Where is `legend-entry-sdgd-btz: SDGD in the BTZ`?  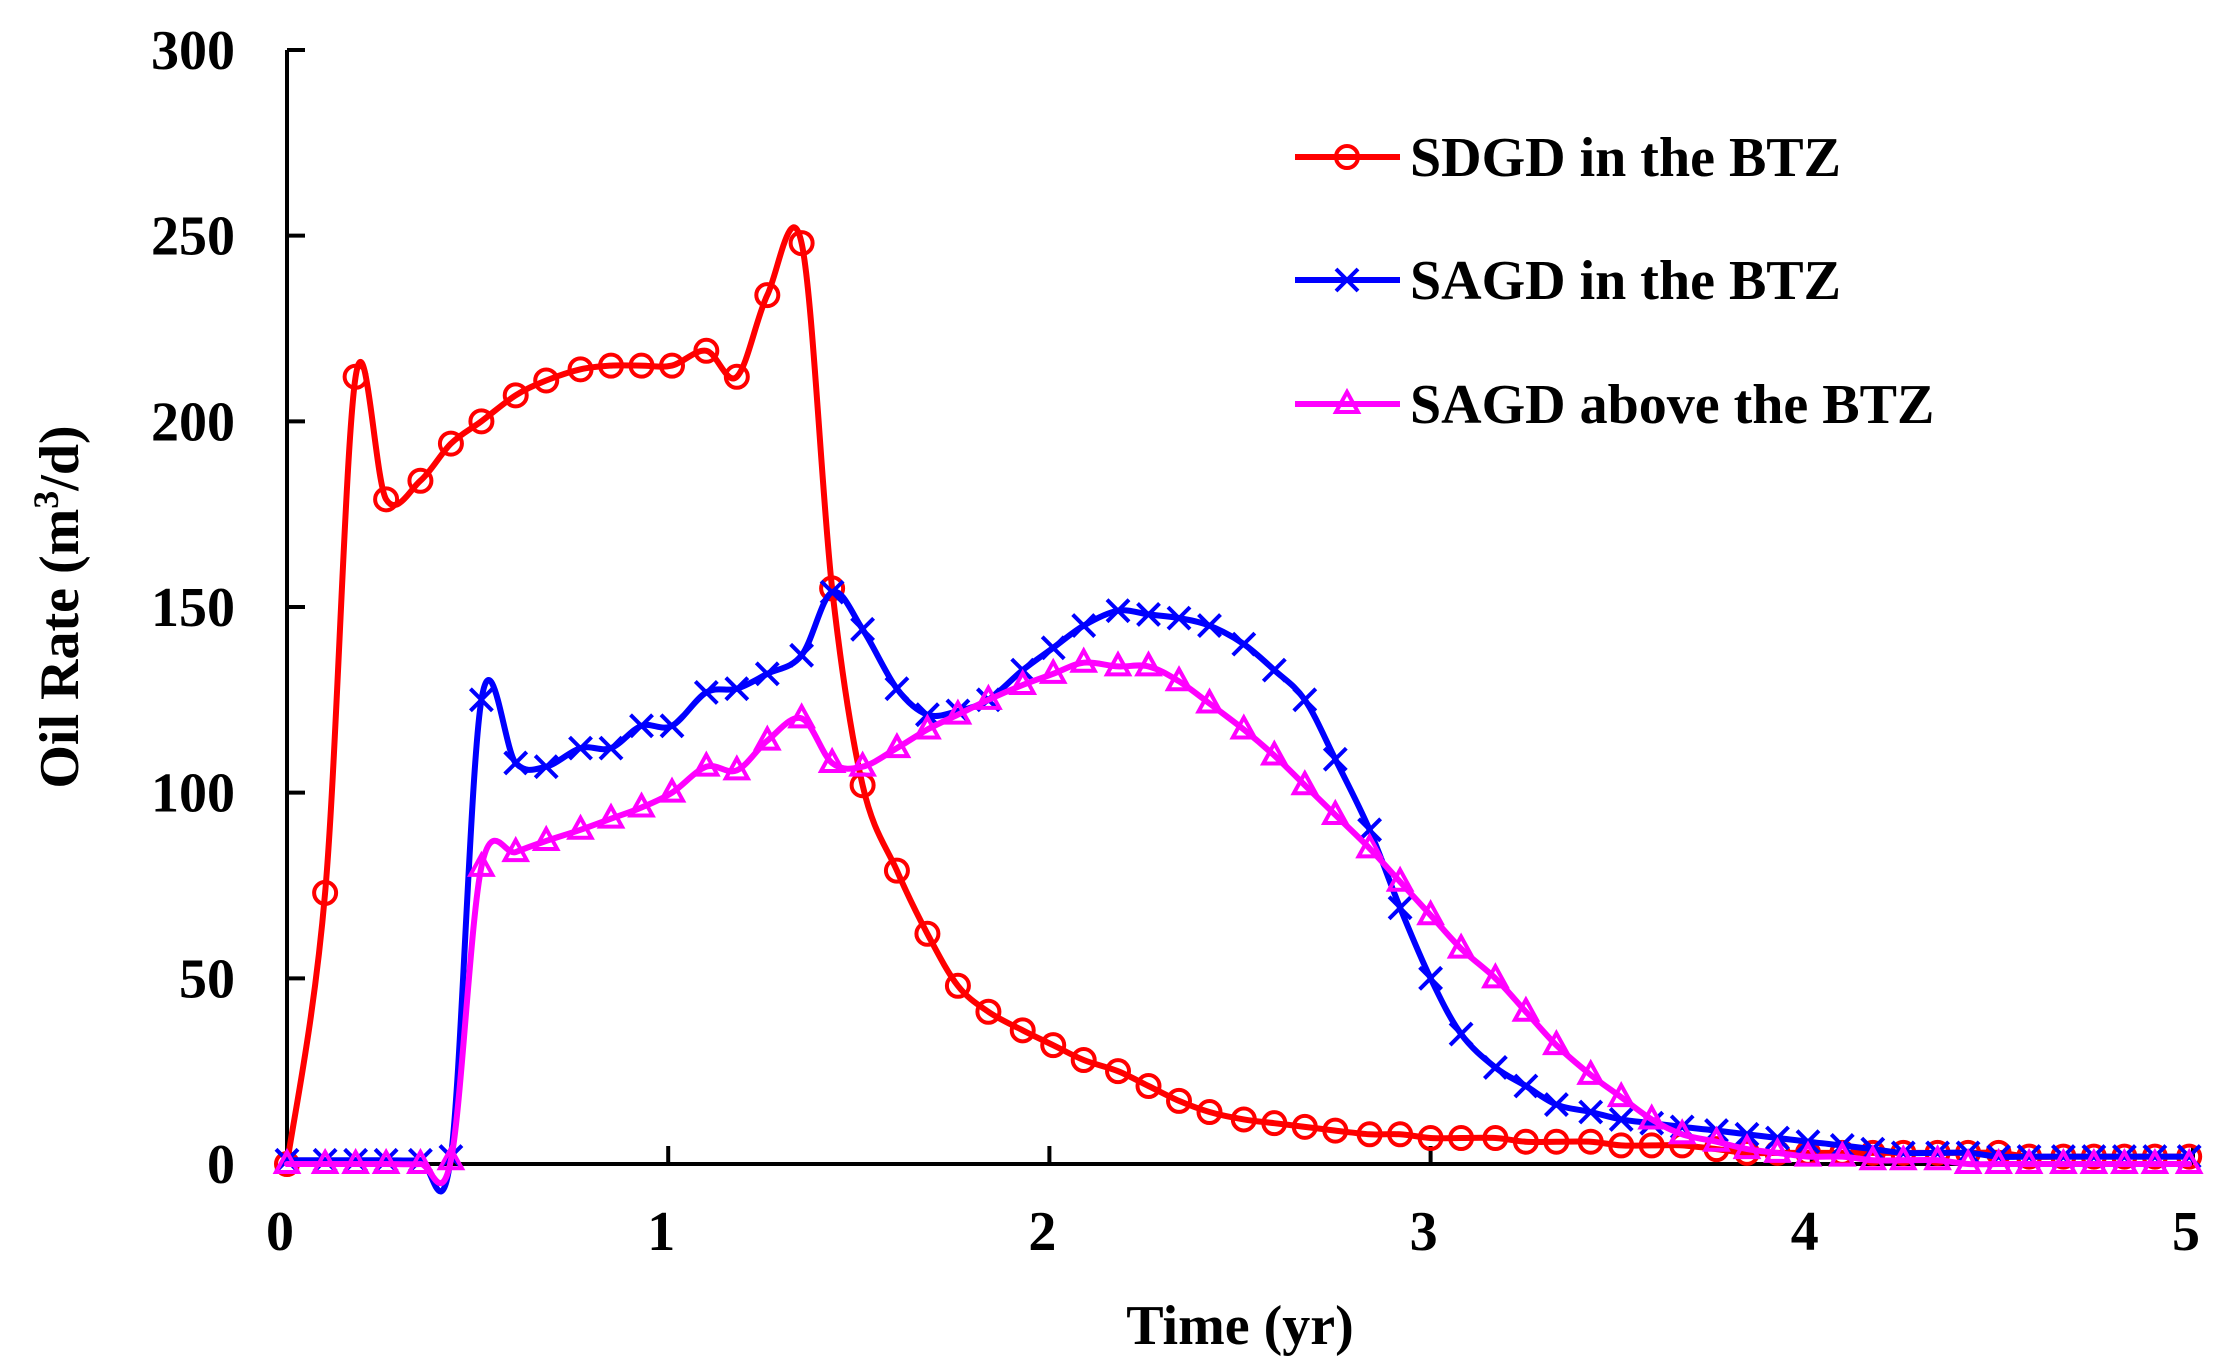
legend-entry-sdgd-btz: SDGD in the BTZ is located at coordinates (1568, 158).